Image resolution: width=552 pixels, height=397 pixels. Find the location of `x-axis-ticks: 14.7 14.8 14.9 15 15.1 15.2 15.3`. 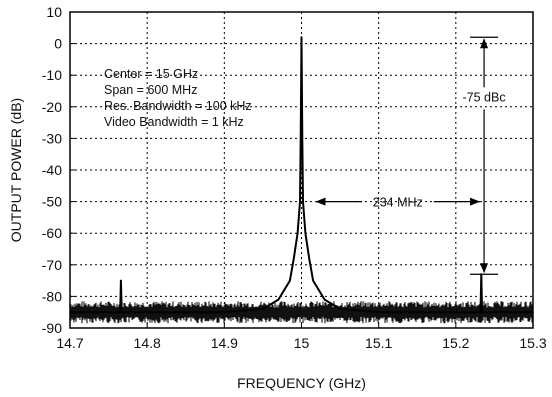

x-axis-ticks: 14.7 14.8 14.9 15 15.1 15.2 15.3 is located at coordinates (301, 337).